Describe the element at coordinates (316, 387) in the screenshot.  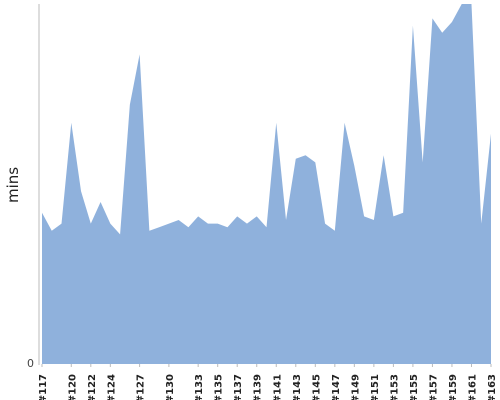
I see `x-tick-label: #145` at that location.